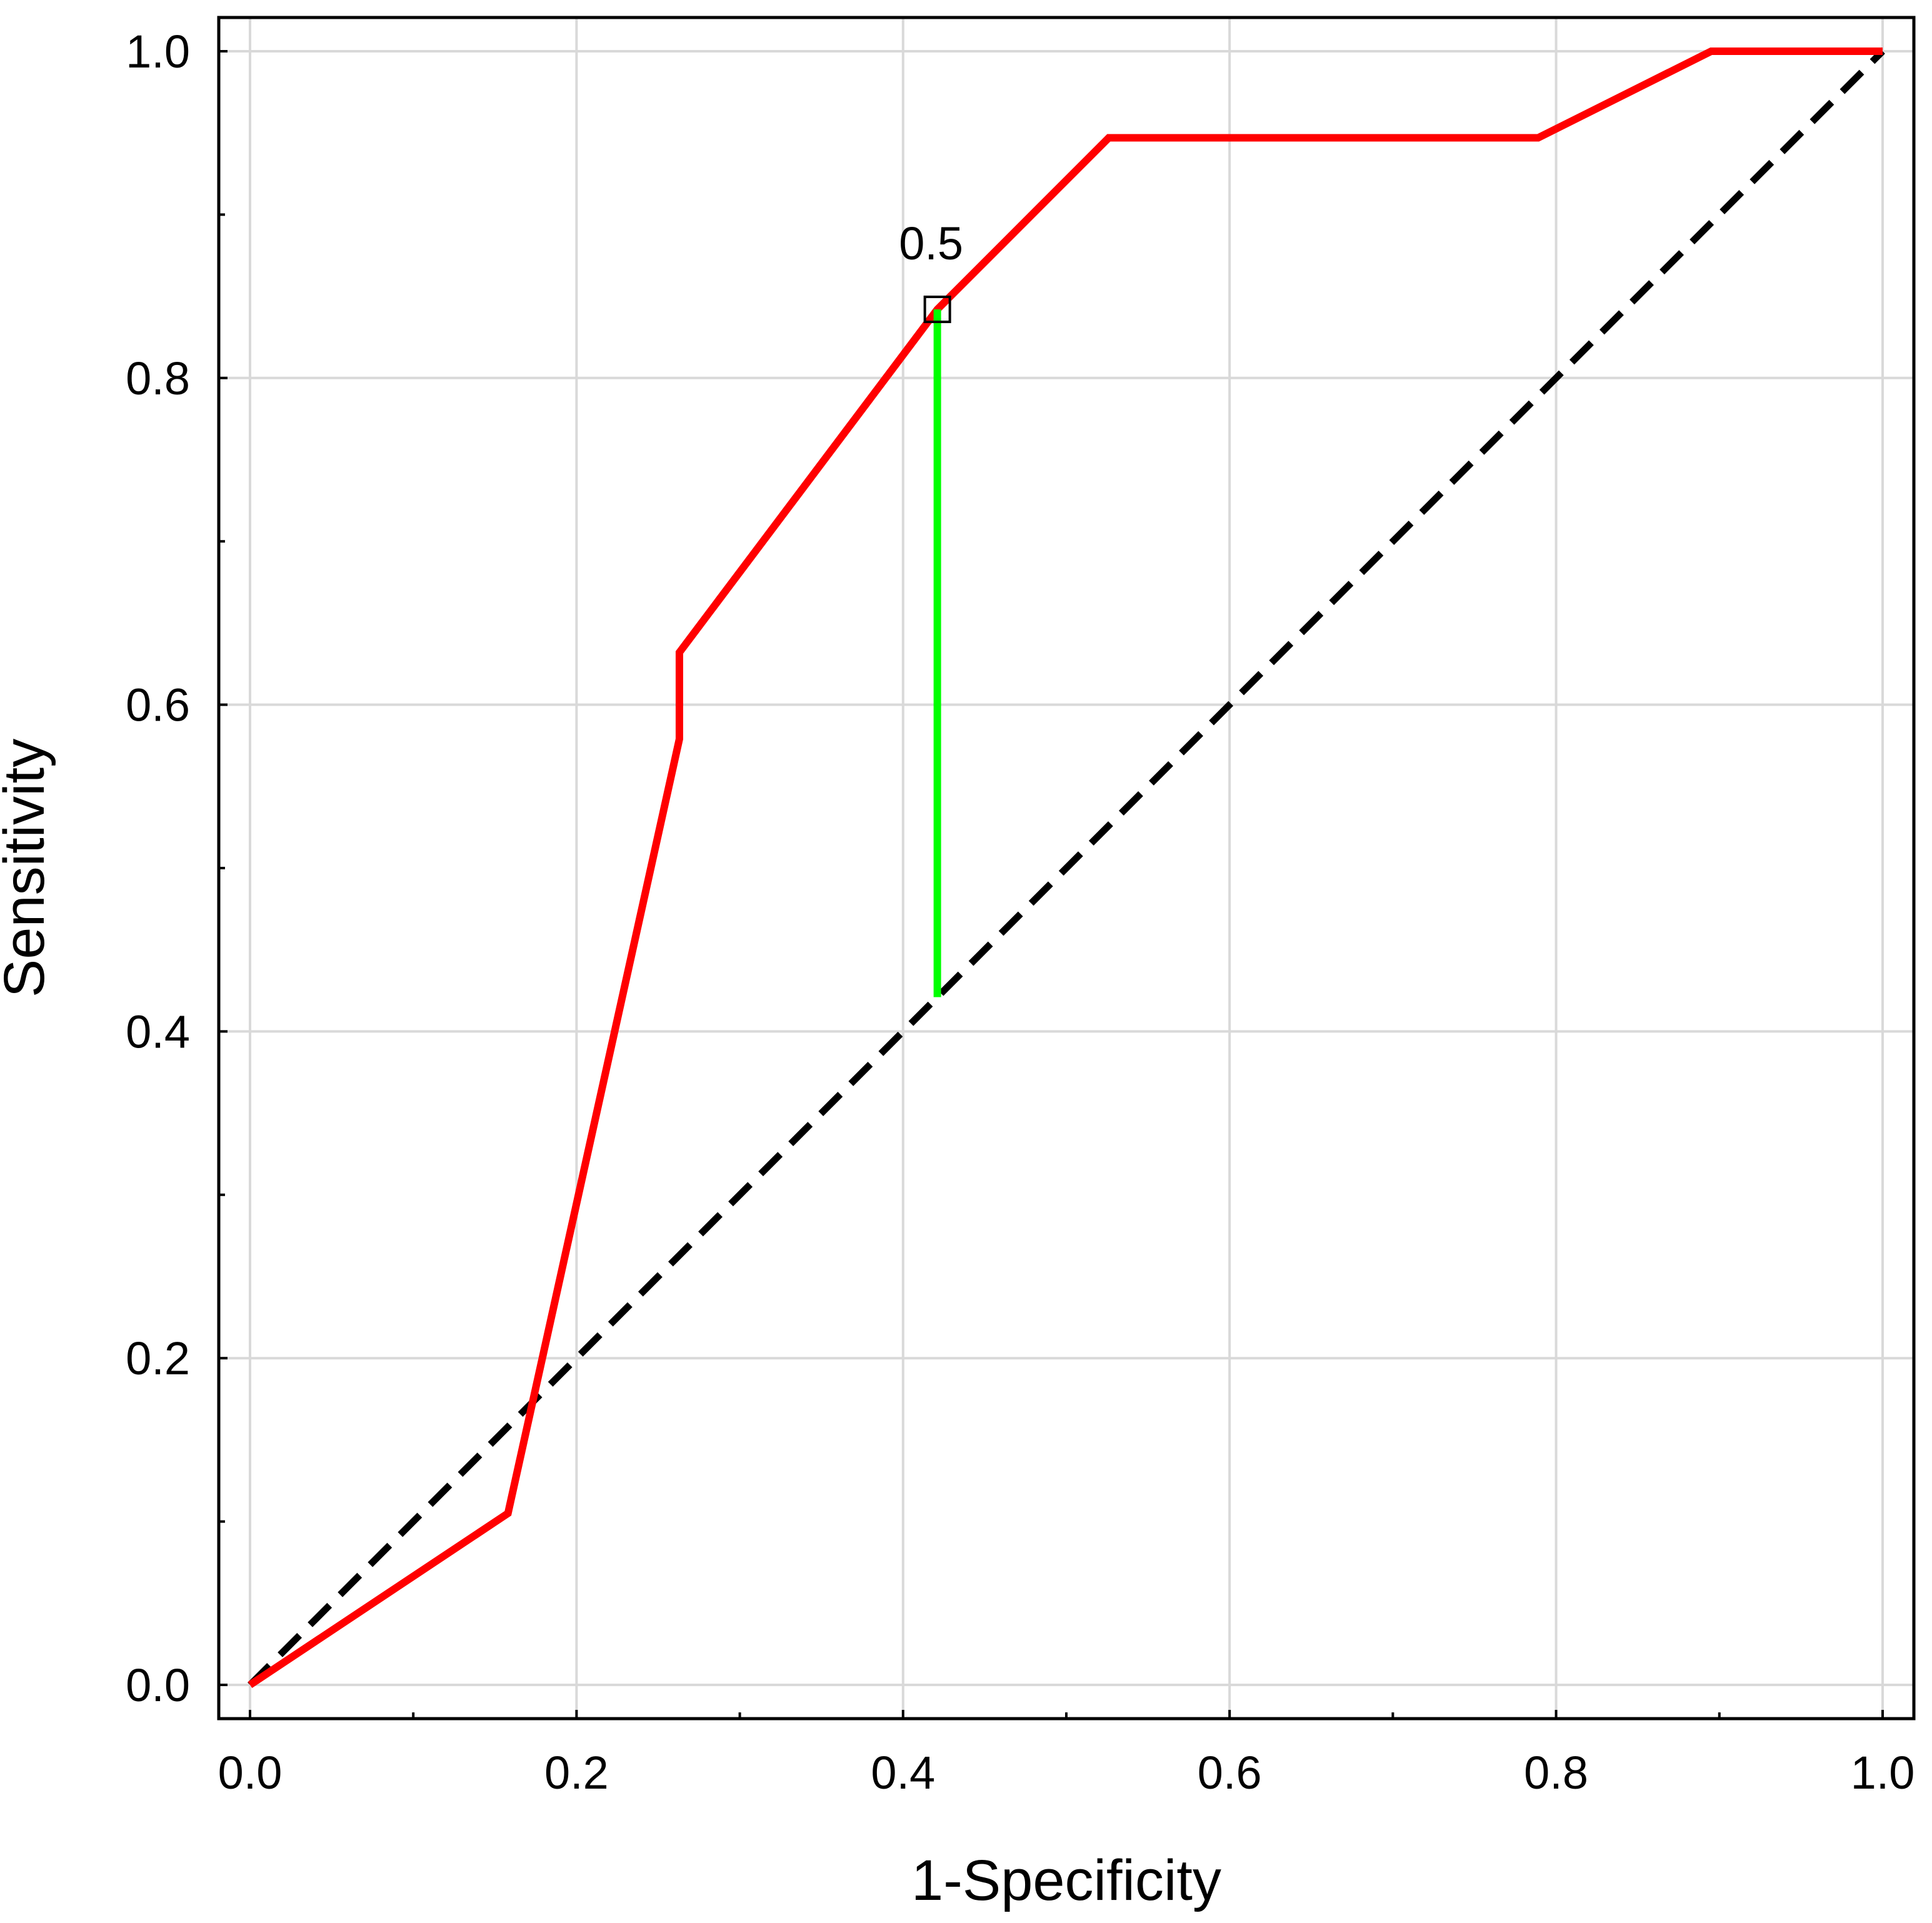  I want to click on y-tick-label: 0.8, so click(158, 378).